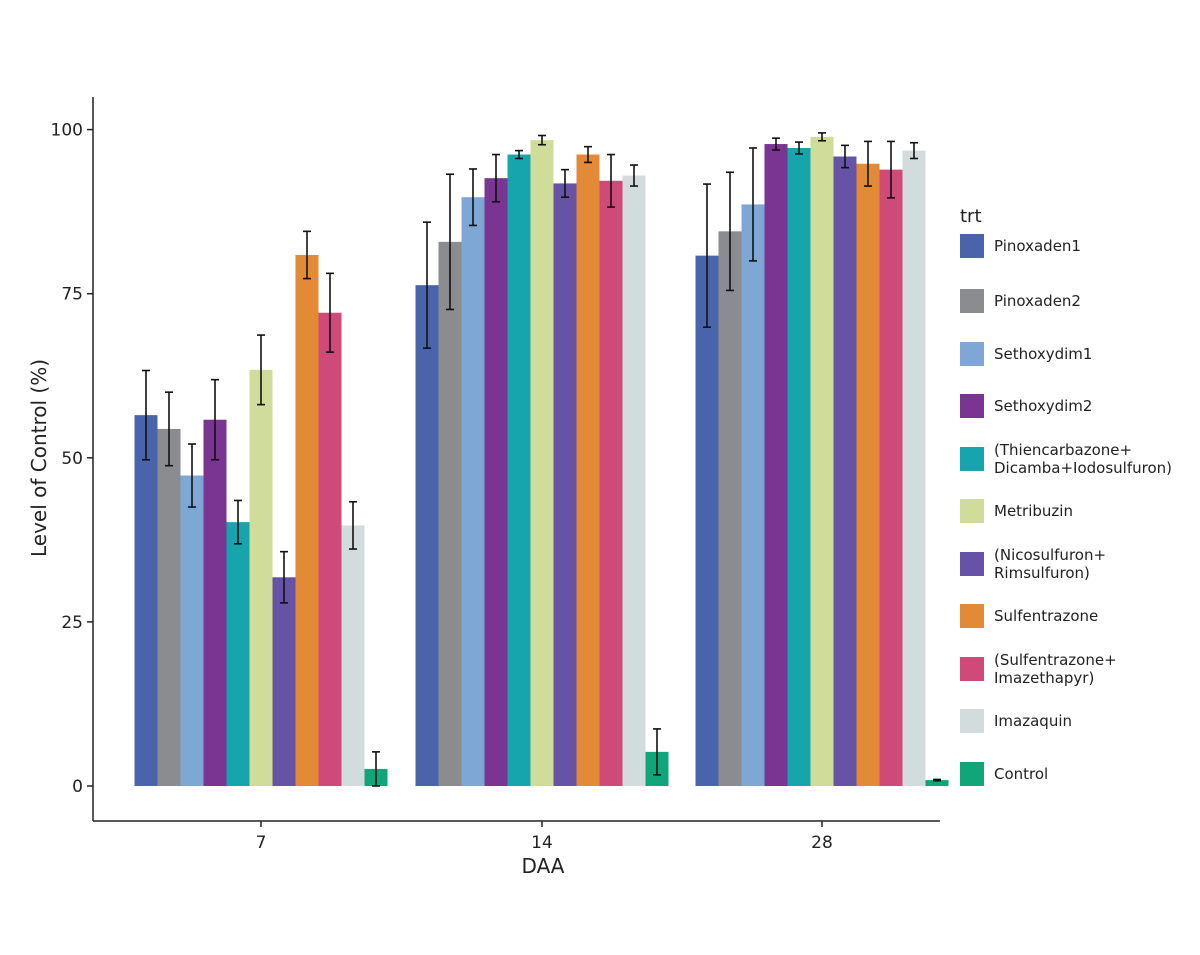  What do you see at coordinates (1029, 616) in the screenshot?
I see `legend-item-8: Sulfentrazone` at bounding box center [1029, 616].